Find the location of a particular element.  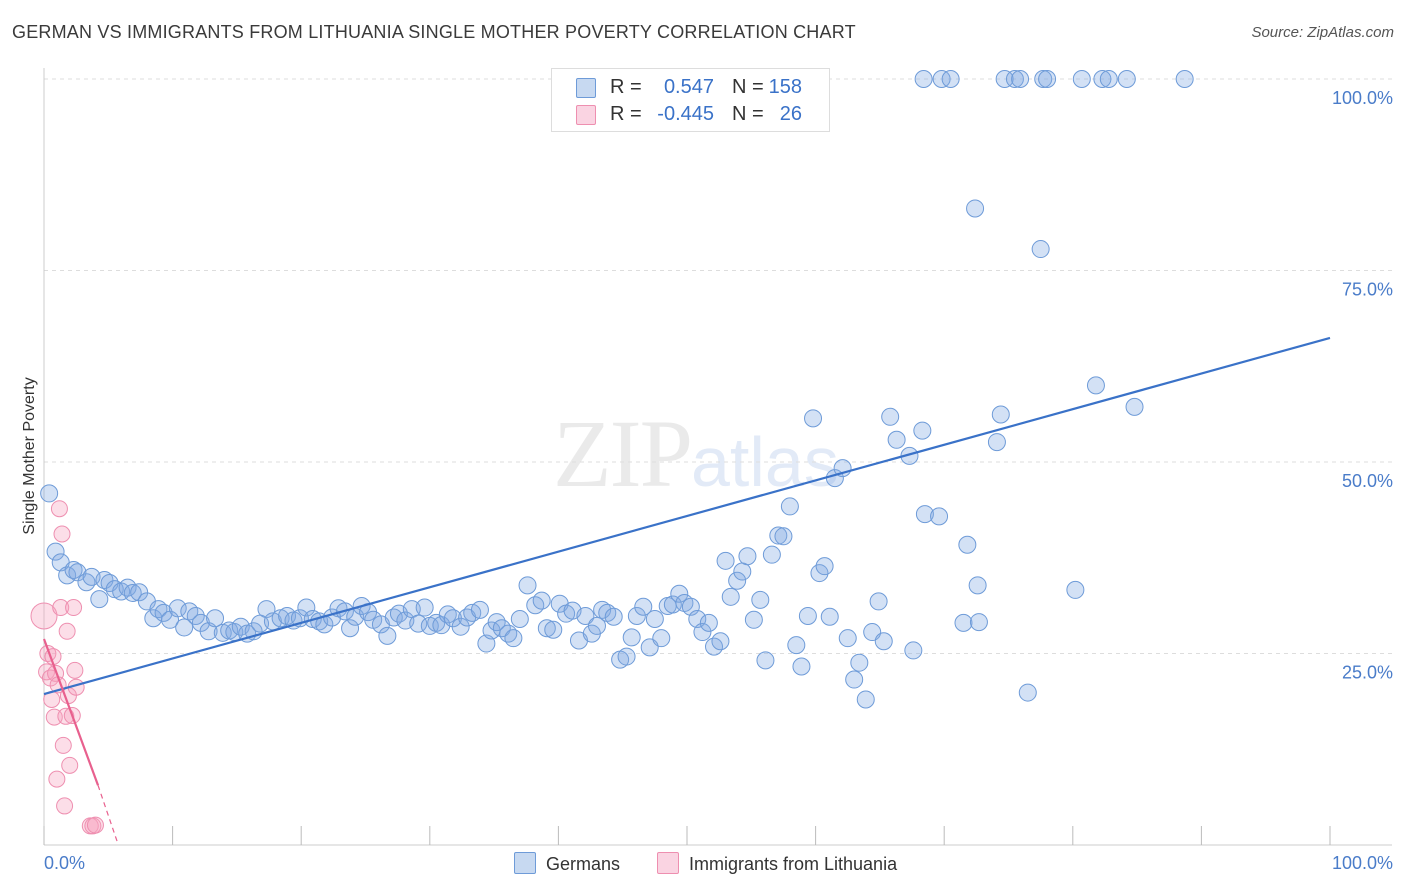

watermark-zip: ZIP is located at coordinates (623, 453).